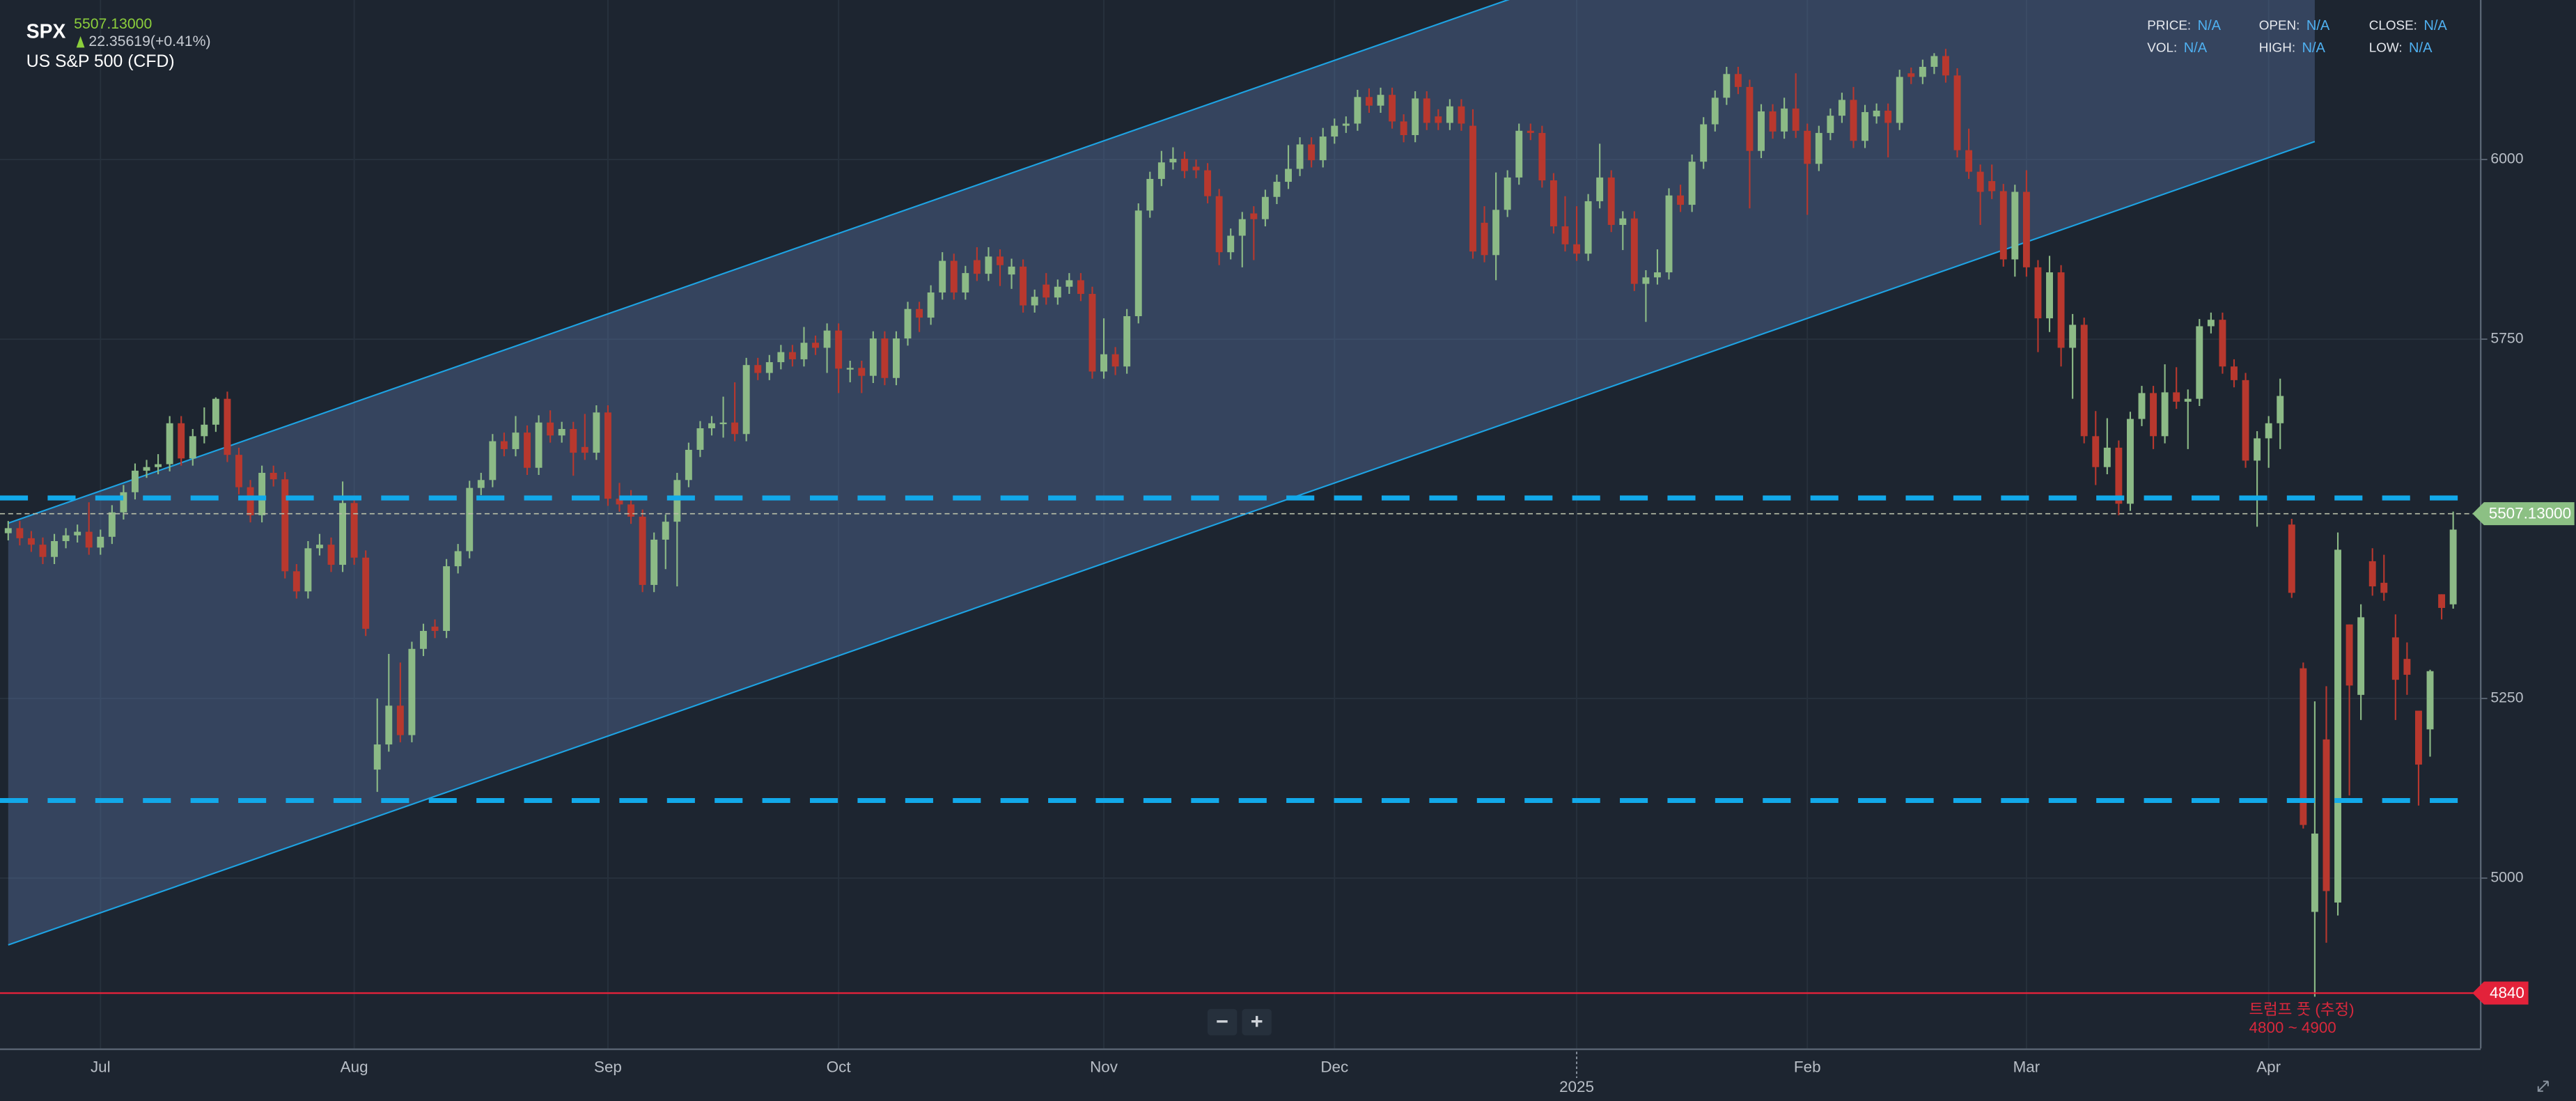 Image resolution: width=2576 pixels, height=1101 pixels. I want to click on zoom-in: +, so click(1257, 1021).